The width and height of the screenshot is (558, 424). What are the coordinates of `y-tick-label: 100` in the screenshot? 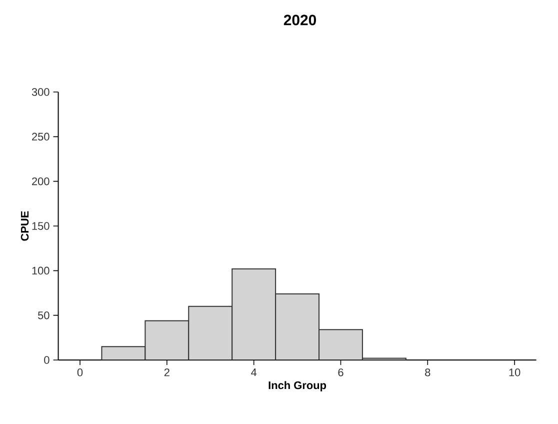 It's located at (41, 270).